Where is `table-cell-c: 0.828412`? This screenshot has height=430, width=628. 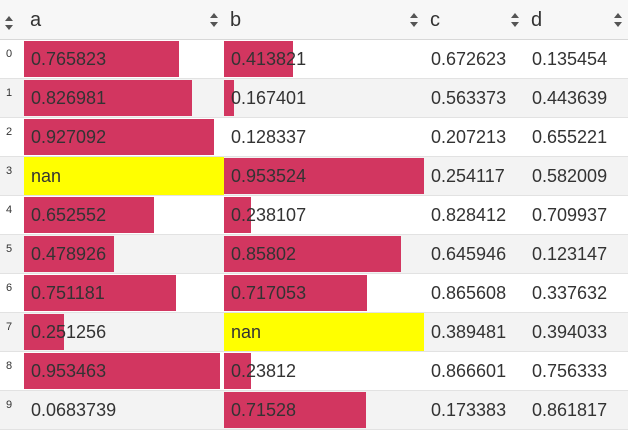 table-cell-c: 0.828412 is located at coordinates (474, 215).